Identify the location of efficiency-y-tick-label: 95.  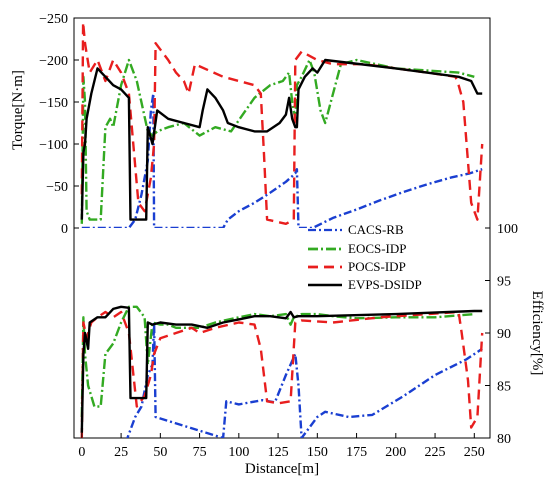
(504, 282).